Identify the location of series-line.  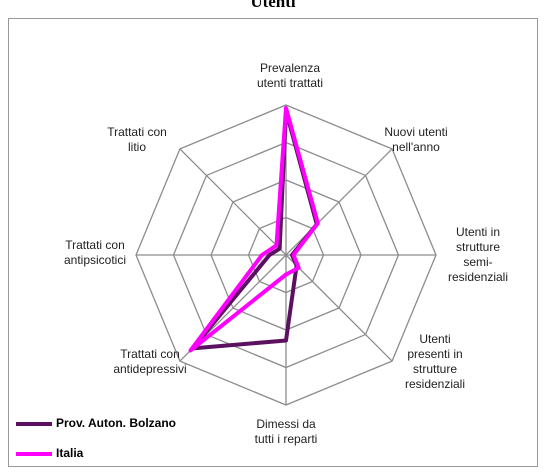
(254, 229).